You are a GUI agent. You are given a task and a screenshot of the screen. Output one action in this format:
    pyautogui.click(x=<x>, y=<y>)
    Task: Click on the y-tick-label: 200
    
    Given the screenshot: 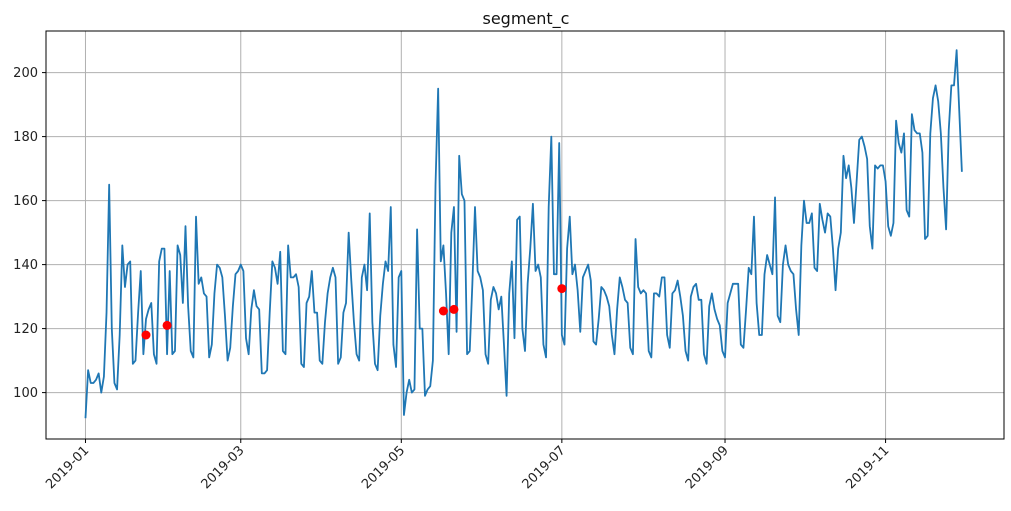 What is the action you would take?
    pyautogui.click(x=25, y=73)
    